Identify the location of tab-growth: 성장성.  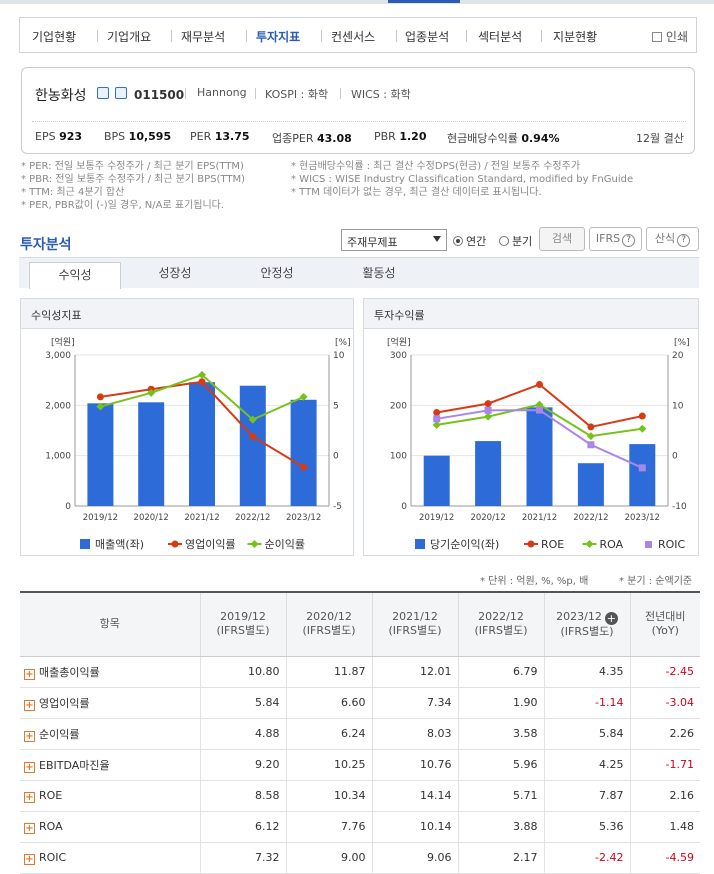
(175, 273).